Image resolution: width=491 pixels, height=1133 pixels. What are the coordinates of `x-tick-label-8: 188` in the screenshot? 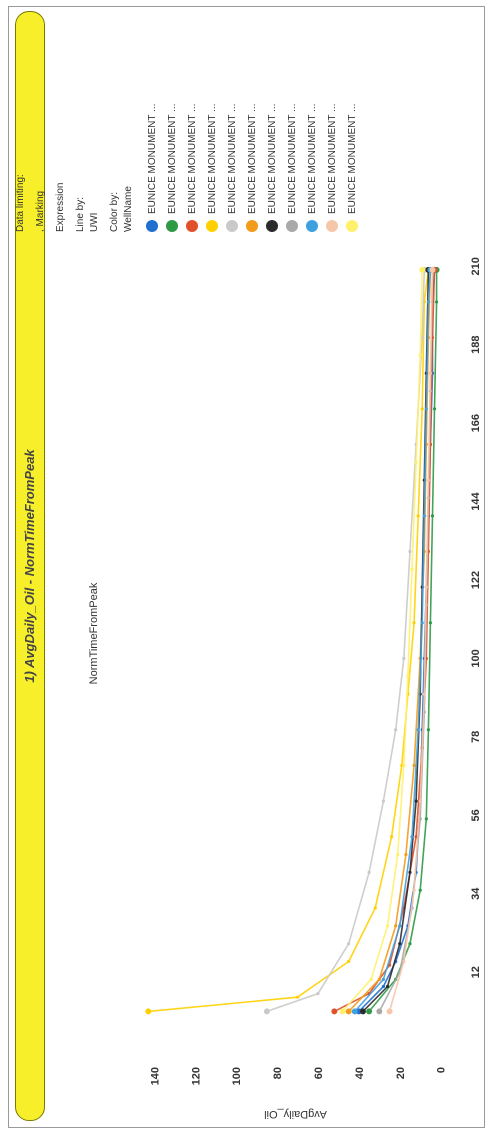 It's located at (476, 345).